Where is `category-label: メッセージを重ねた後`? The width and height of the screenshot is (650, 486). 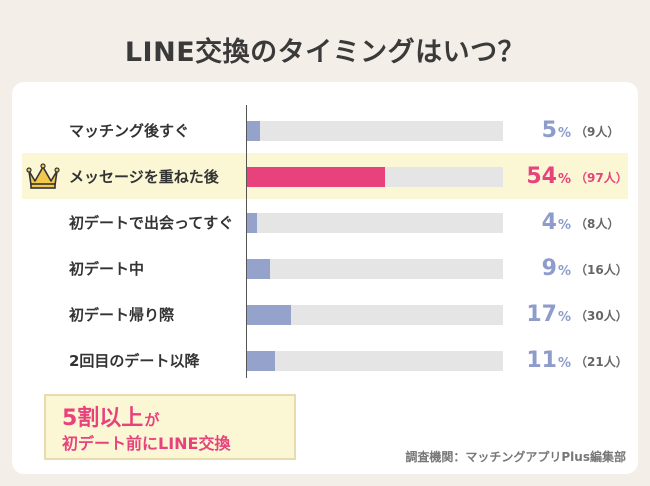 category-label: メッセージを重ねた後 is located at coordinates (144, 177).